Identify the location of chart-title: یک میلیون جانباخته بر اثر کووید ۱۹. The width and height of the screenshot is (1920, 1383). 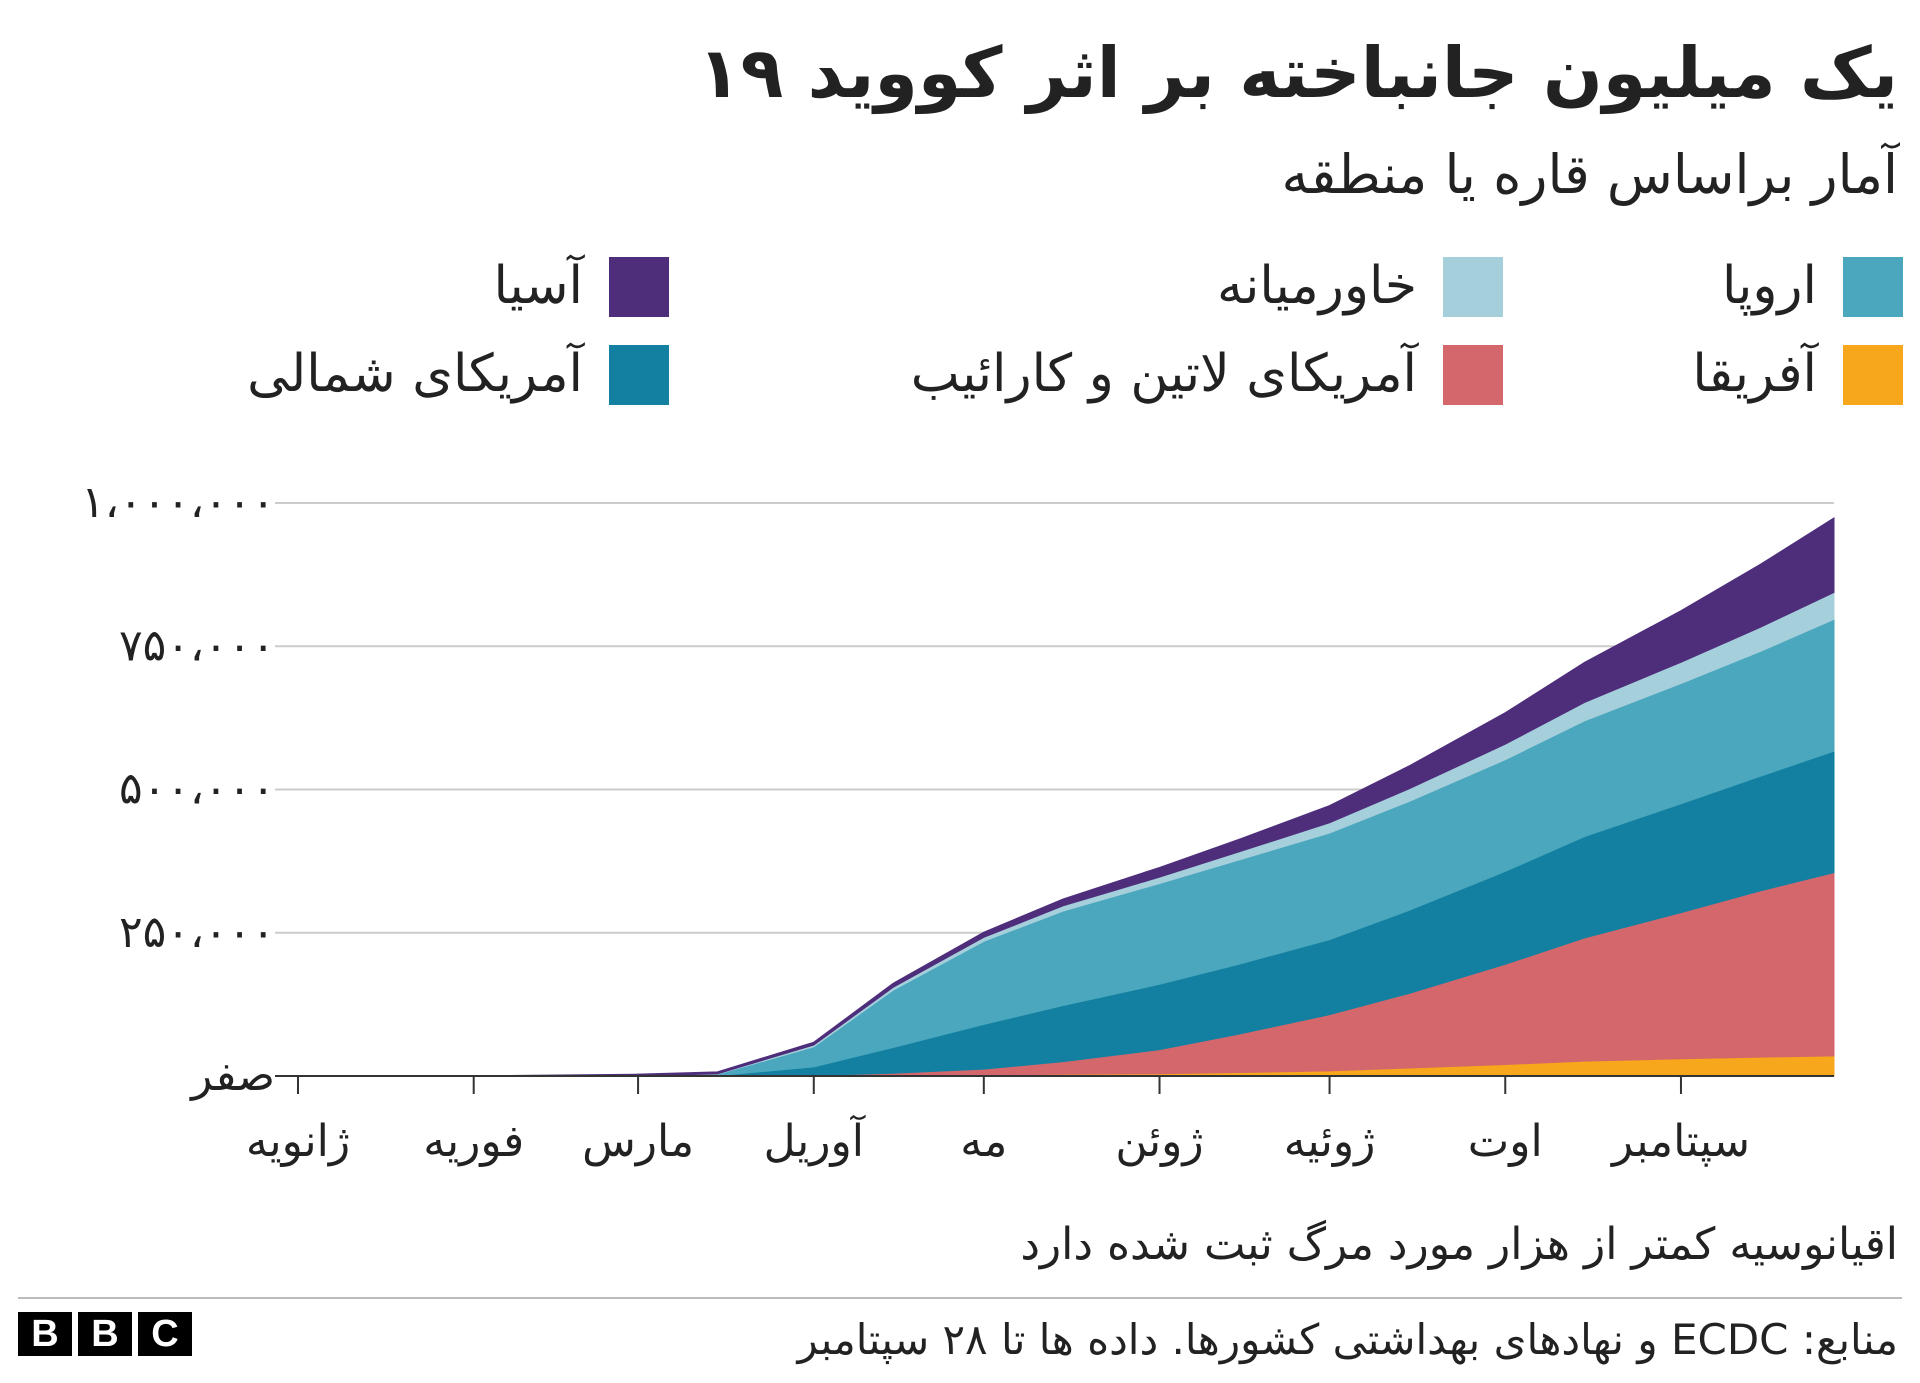
(1297, 73).